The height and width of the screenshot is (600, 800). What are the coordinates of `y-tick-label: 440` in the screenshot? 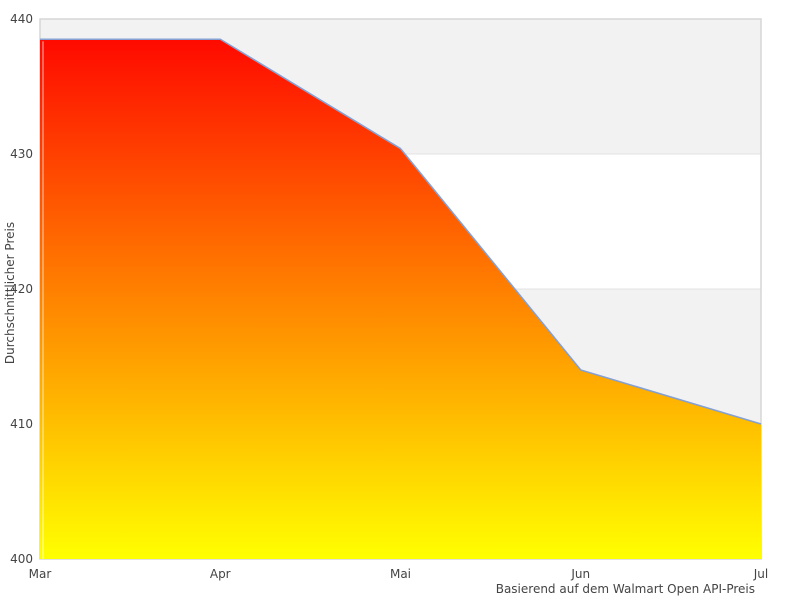 It's located at (21, 19).